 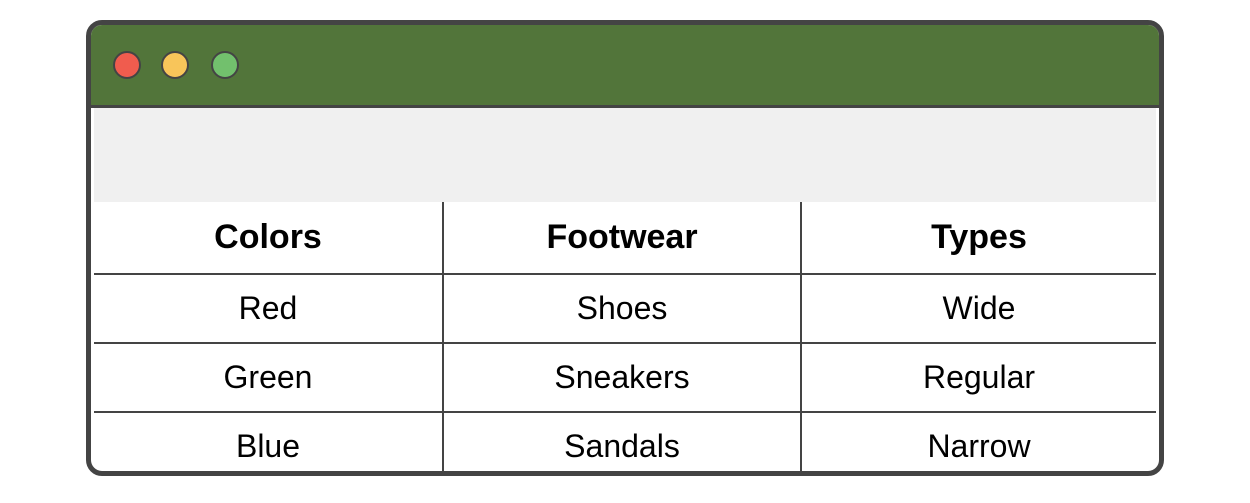 I want to click on close-button, so click(x=127, y=65).